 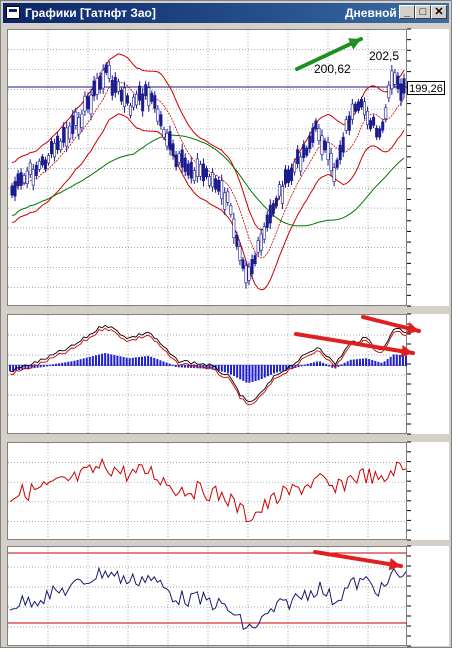 What do you see at coordinates (439, 12) in the screenshot?
I see `close-icon: ✕` at bounding box center [439, 12].